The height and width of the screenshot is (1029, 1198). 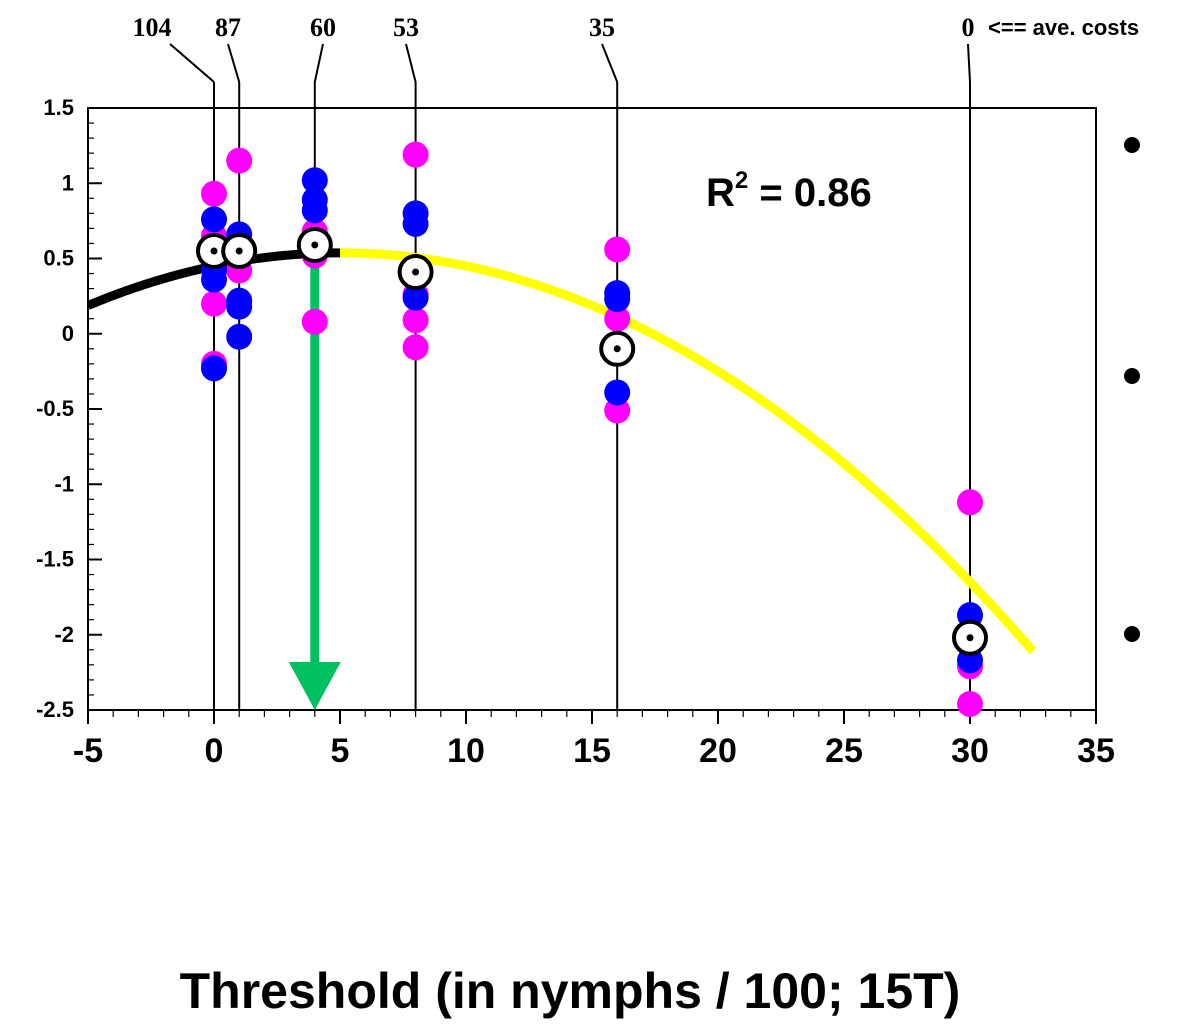 I want to click on x-tick-label: -5, so click(x=88, y=751).